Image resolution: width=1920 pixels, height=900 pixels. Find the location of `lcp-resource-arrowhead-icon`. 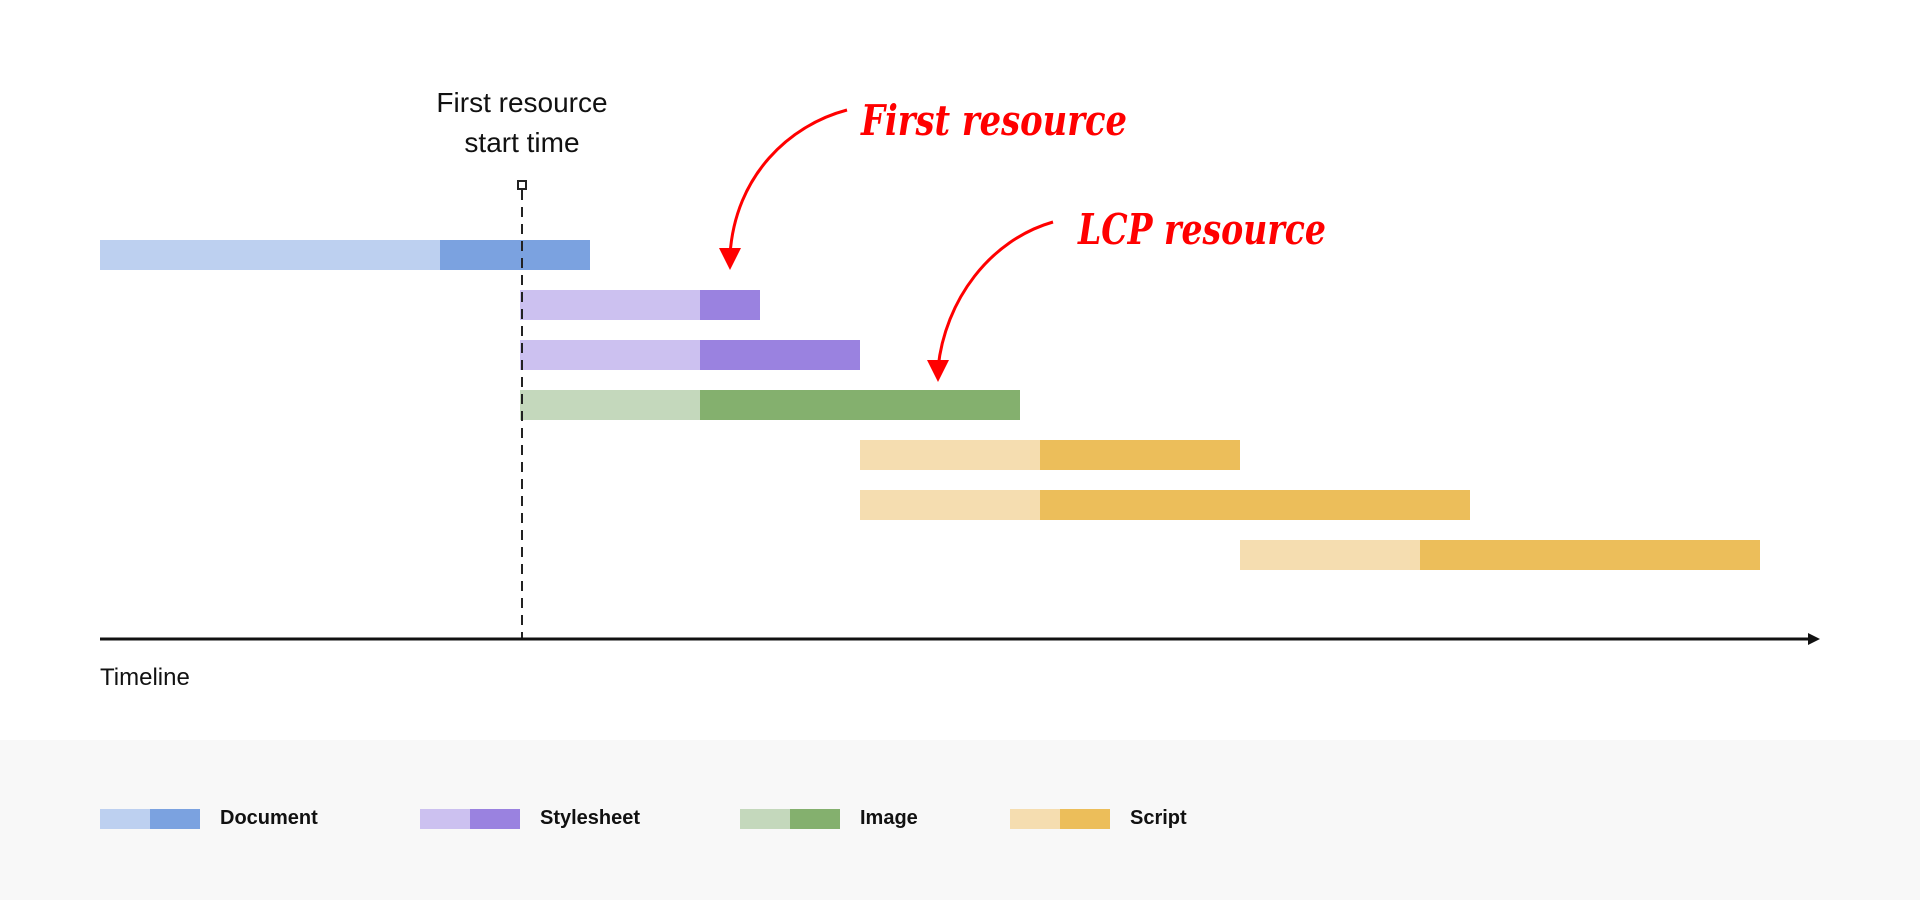

lcp-resource-arrowhead-icon is located at coordinates (938, 371).